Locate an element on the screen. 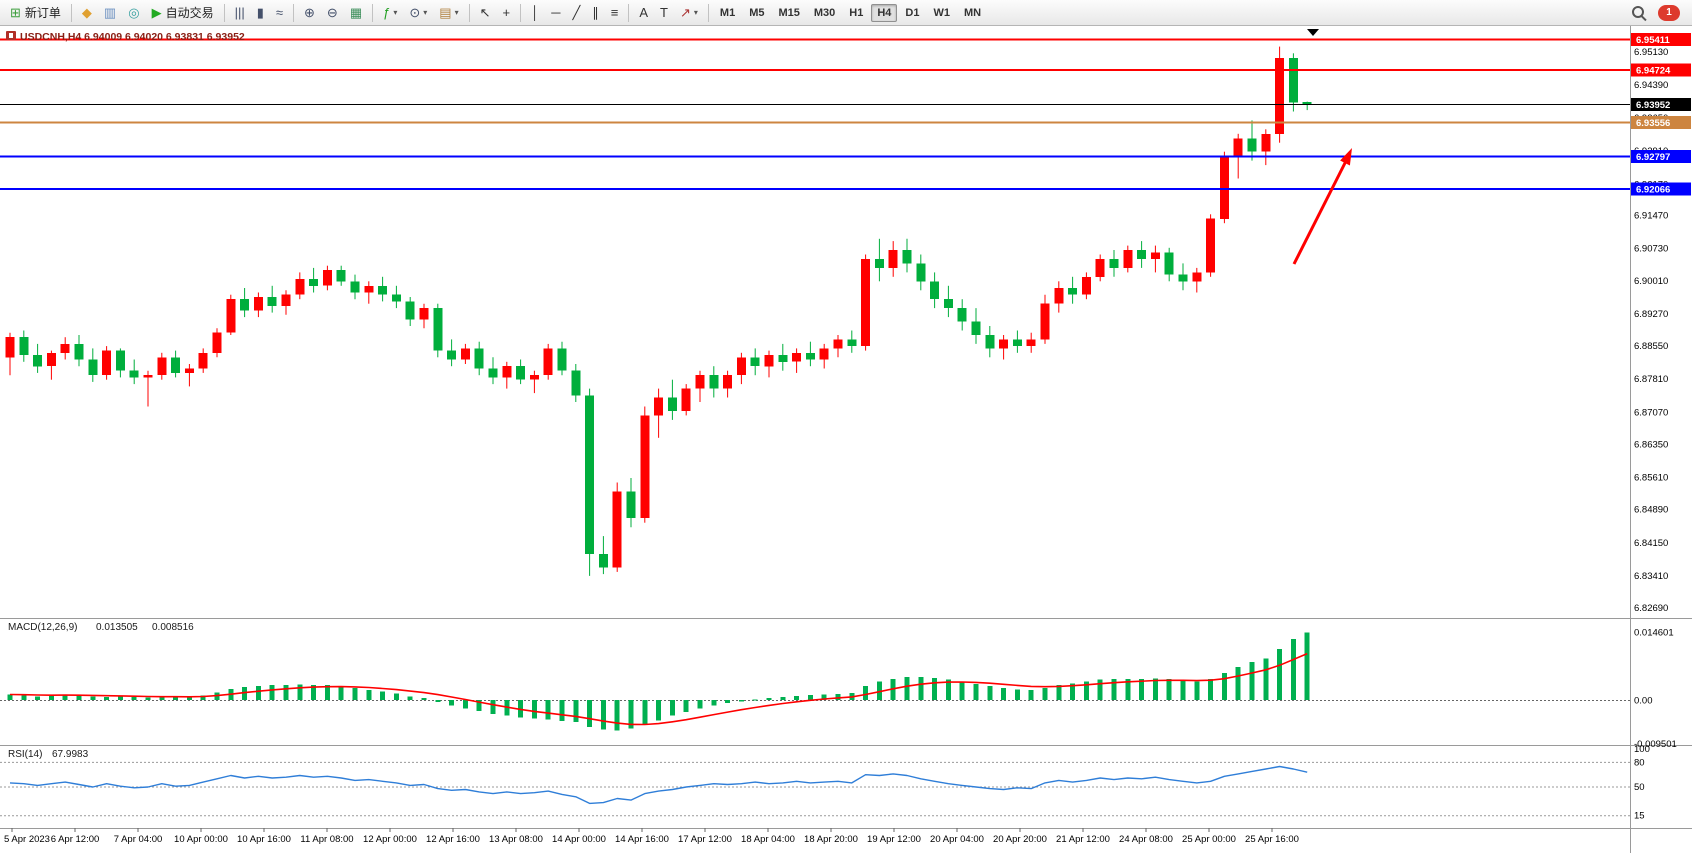  timeframe-m5-button: M5 is located at coordinates (757, 12).